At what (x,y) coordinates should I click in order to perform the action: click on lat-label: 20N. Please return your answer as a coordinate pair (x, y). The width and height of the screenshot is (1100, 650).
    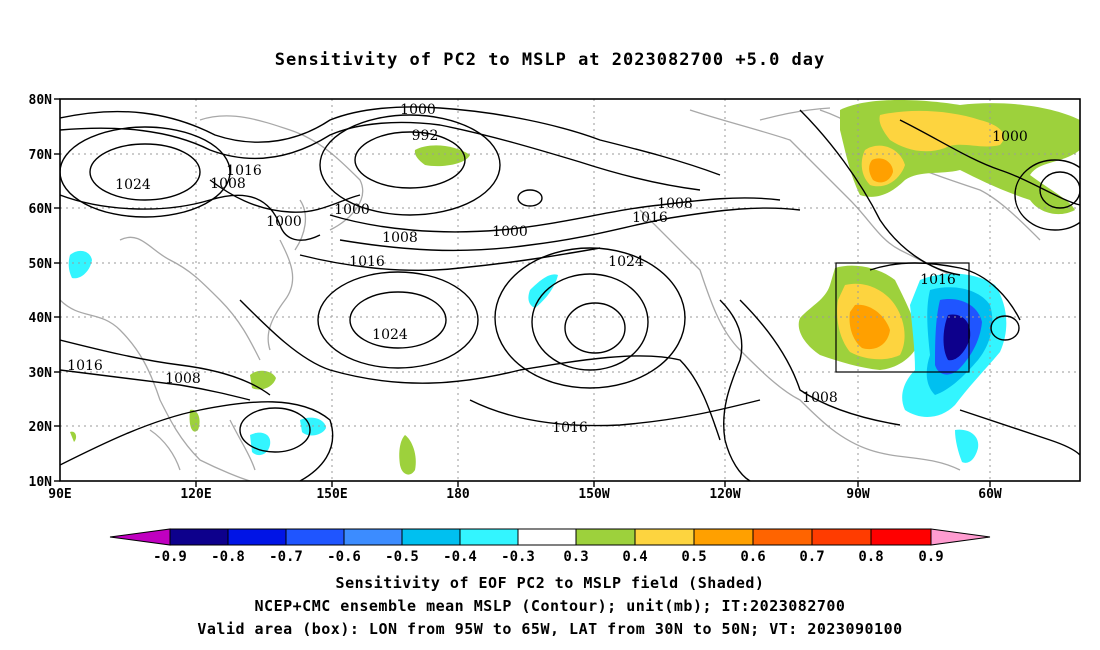
    Looking at the image, I should click on (41, 427).